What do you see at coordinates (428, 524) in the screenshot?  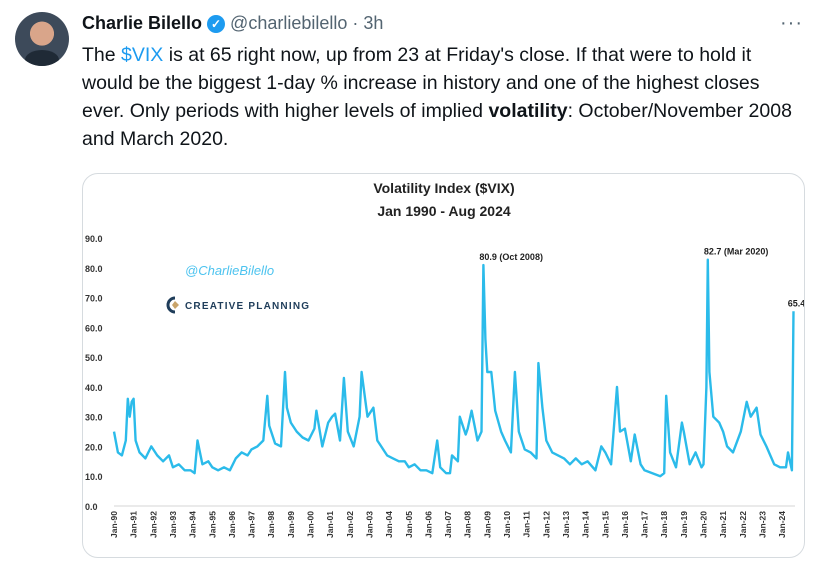 I see `x-tick-label: Jan-06` at bounding box center [428, 524].